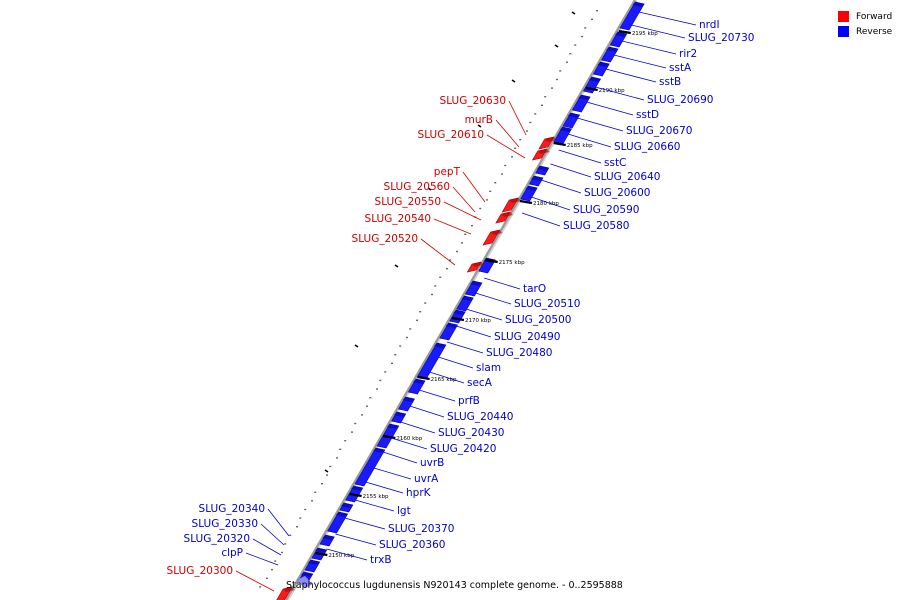  I want to click on reverse-gene-label: secA, so click(480, 383).